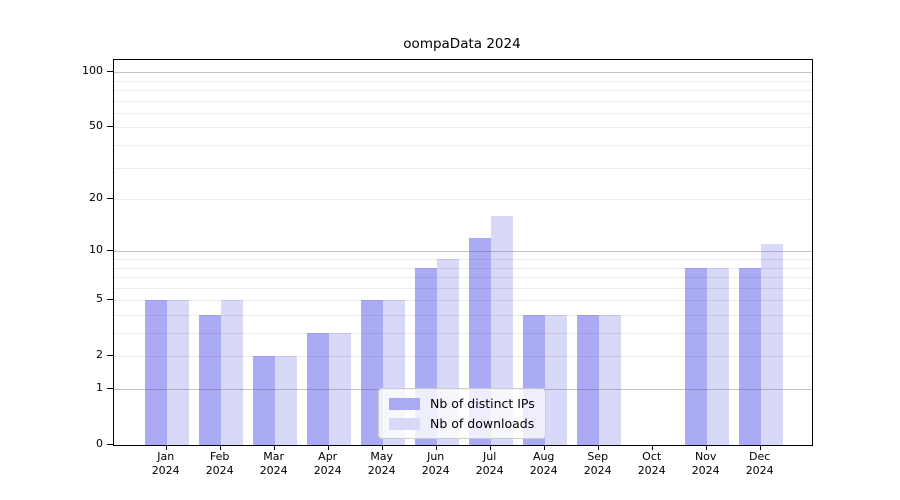 Image resolution: width=900 pixels, height=500 pixels. I want to click on x-tick-label-may: May 2024, so click(381, 464).